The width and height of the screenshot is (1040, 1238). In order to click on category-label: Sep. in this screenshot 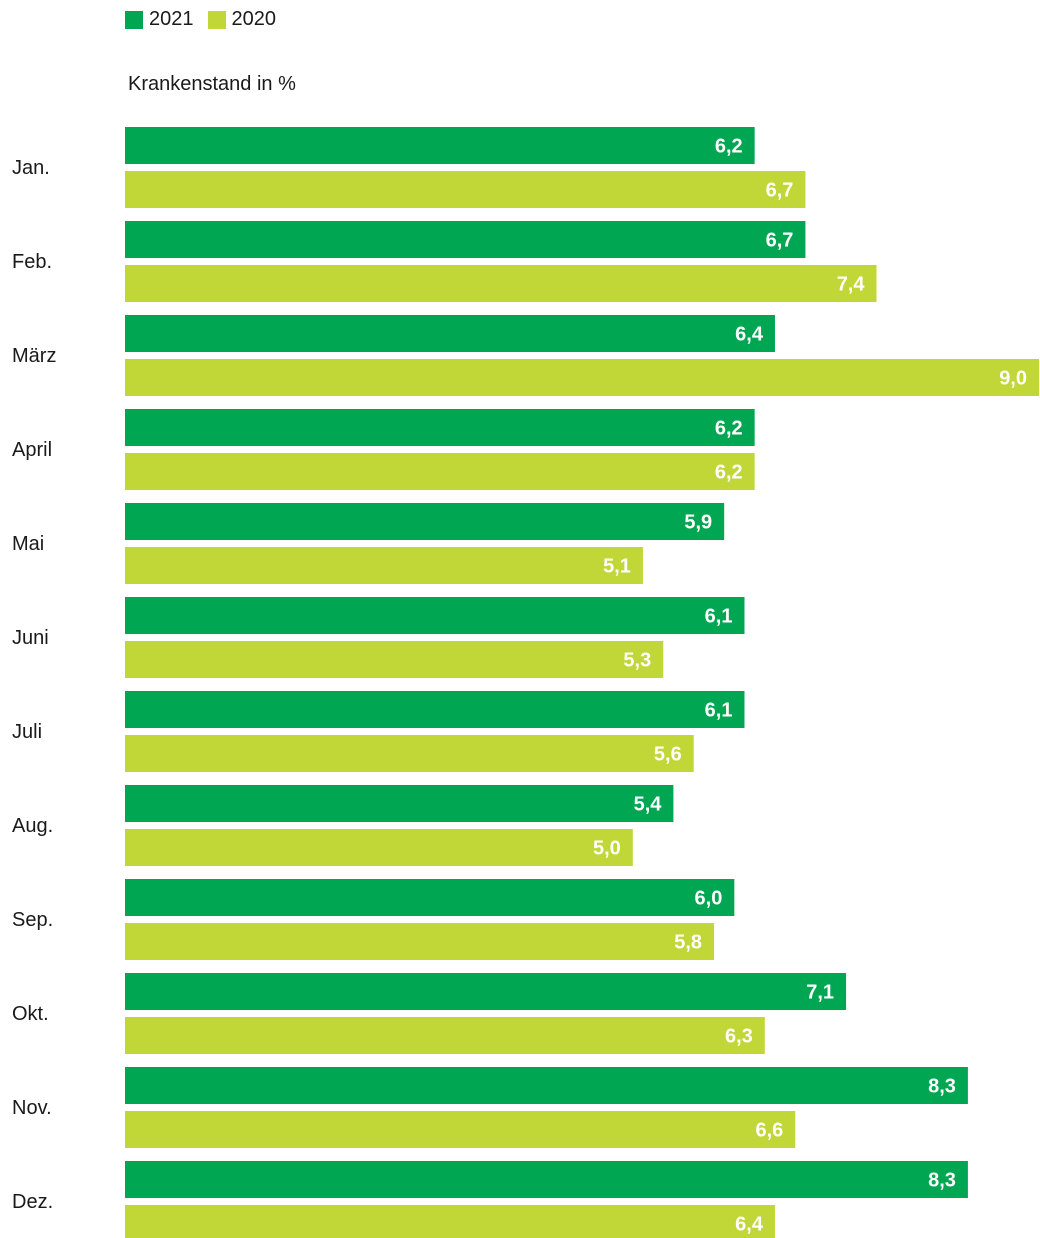, I will do `click(32, 920)`.